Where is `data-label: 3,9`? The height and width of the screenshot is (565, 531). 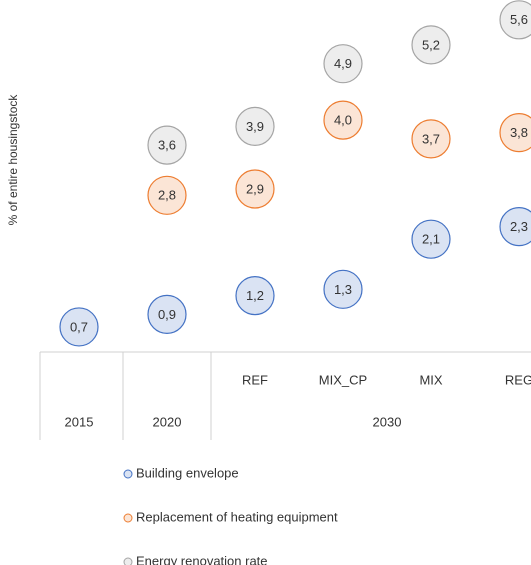 data-label: 3,9 is located at coordinates (255, 126).